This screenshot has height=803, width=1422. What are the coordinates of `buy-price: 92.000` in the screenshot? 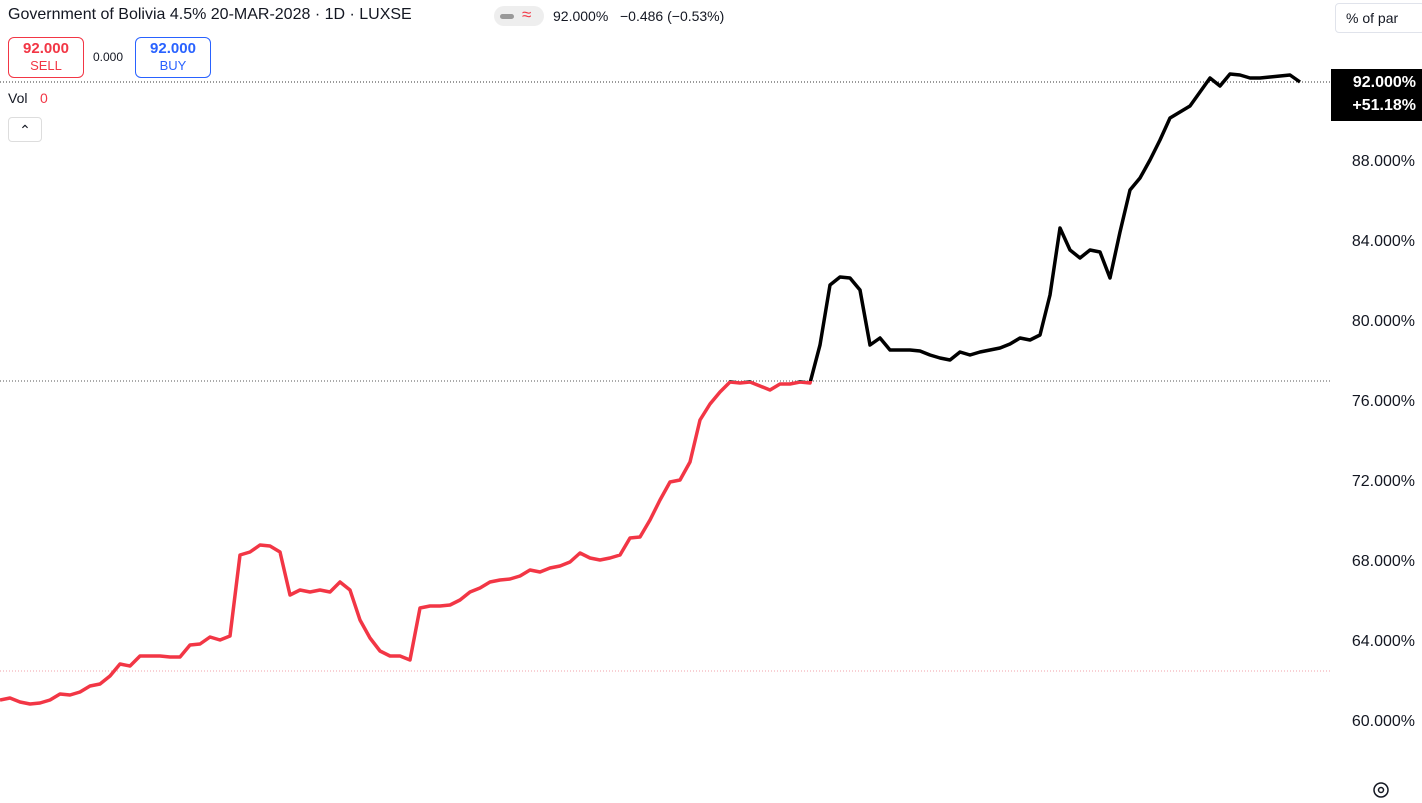 It's located at (173, 48).